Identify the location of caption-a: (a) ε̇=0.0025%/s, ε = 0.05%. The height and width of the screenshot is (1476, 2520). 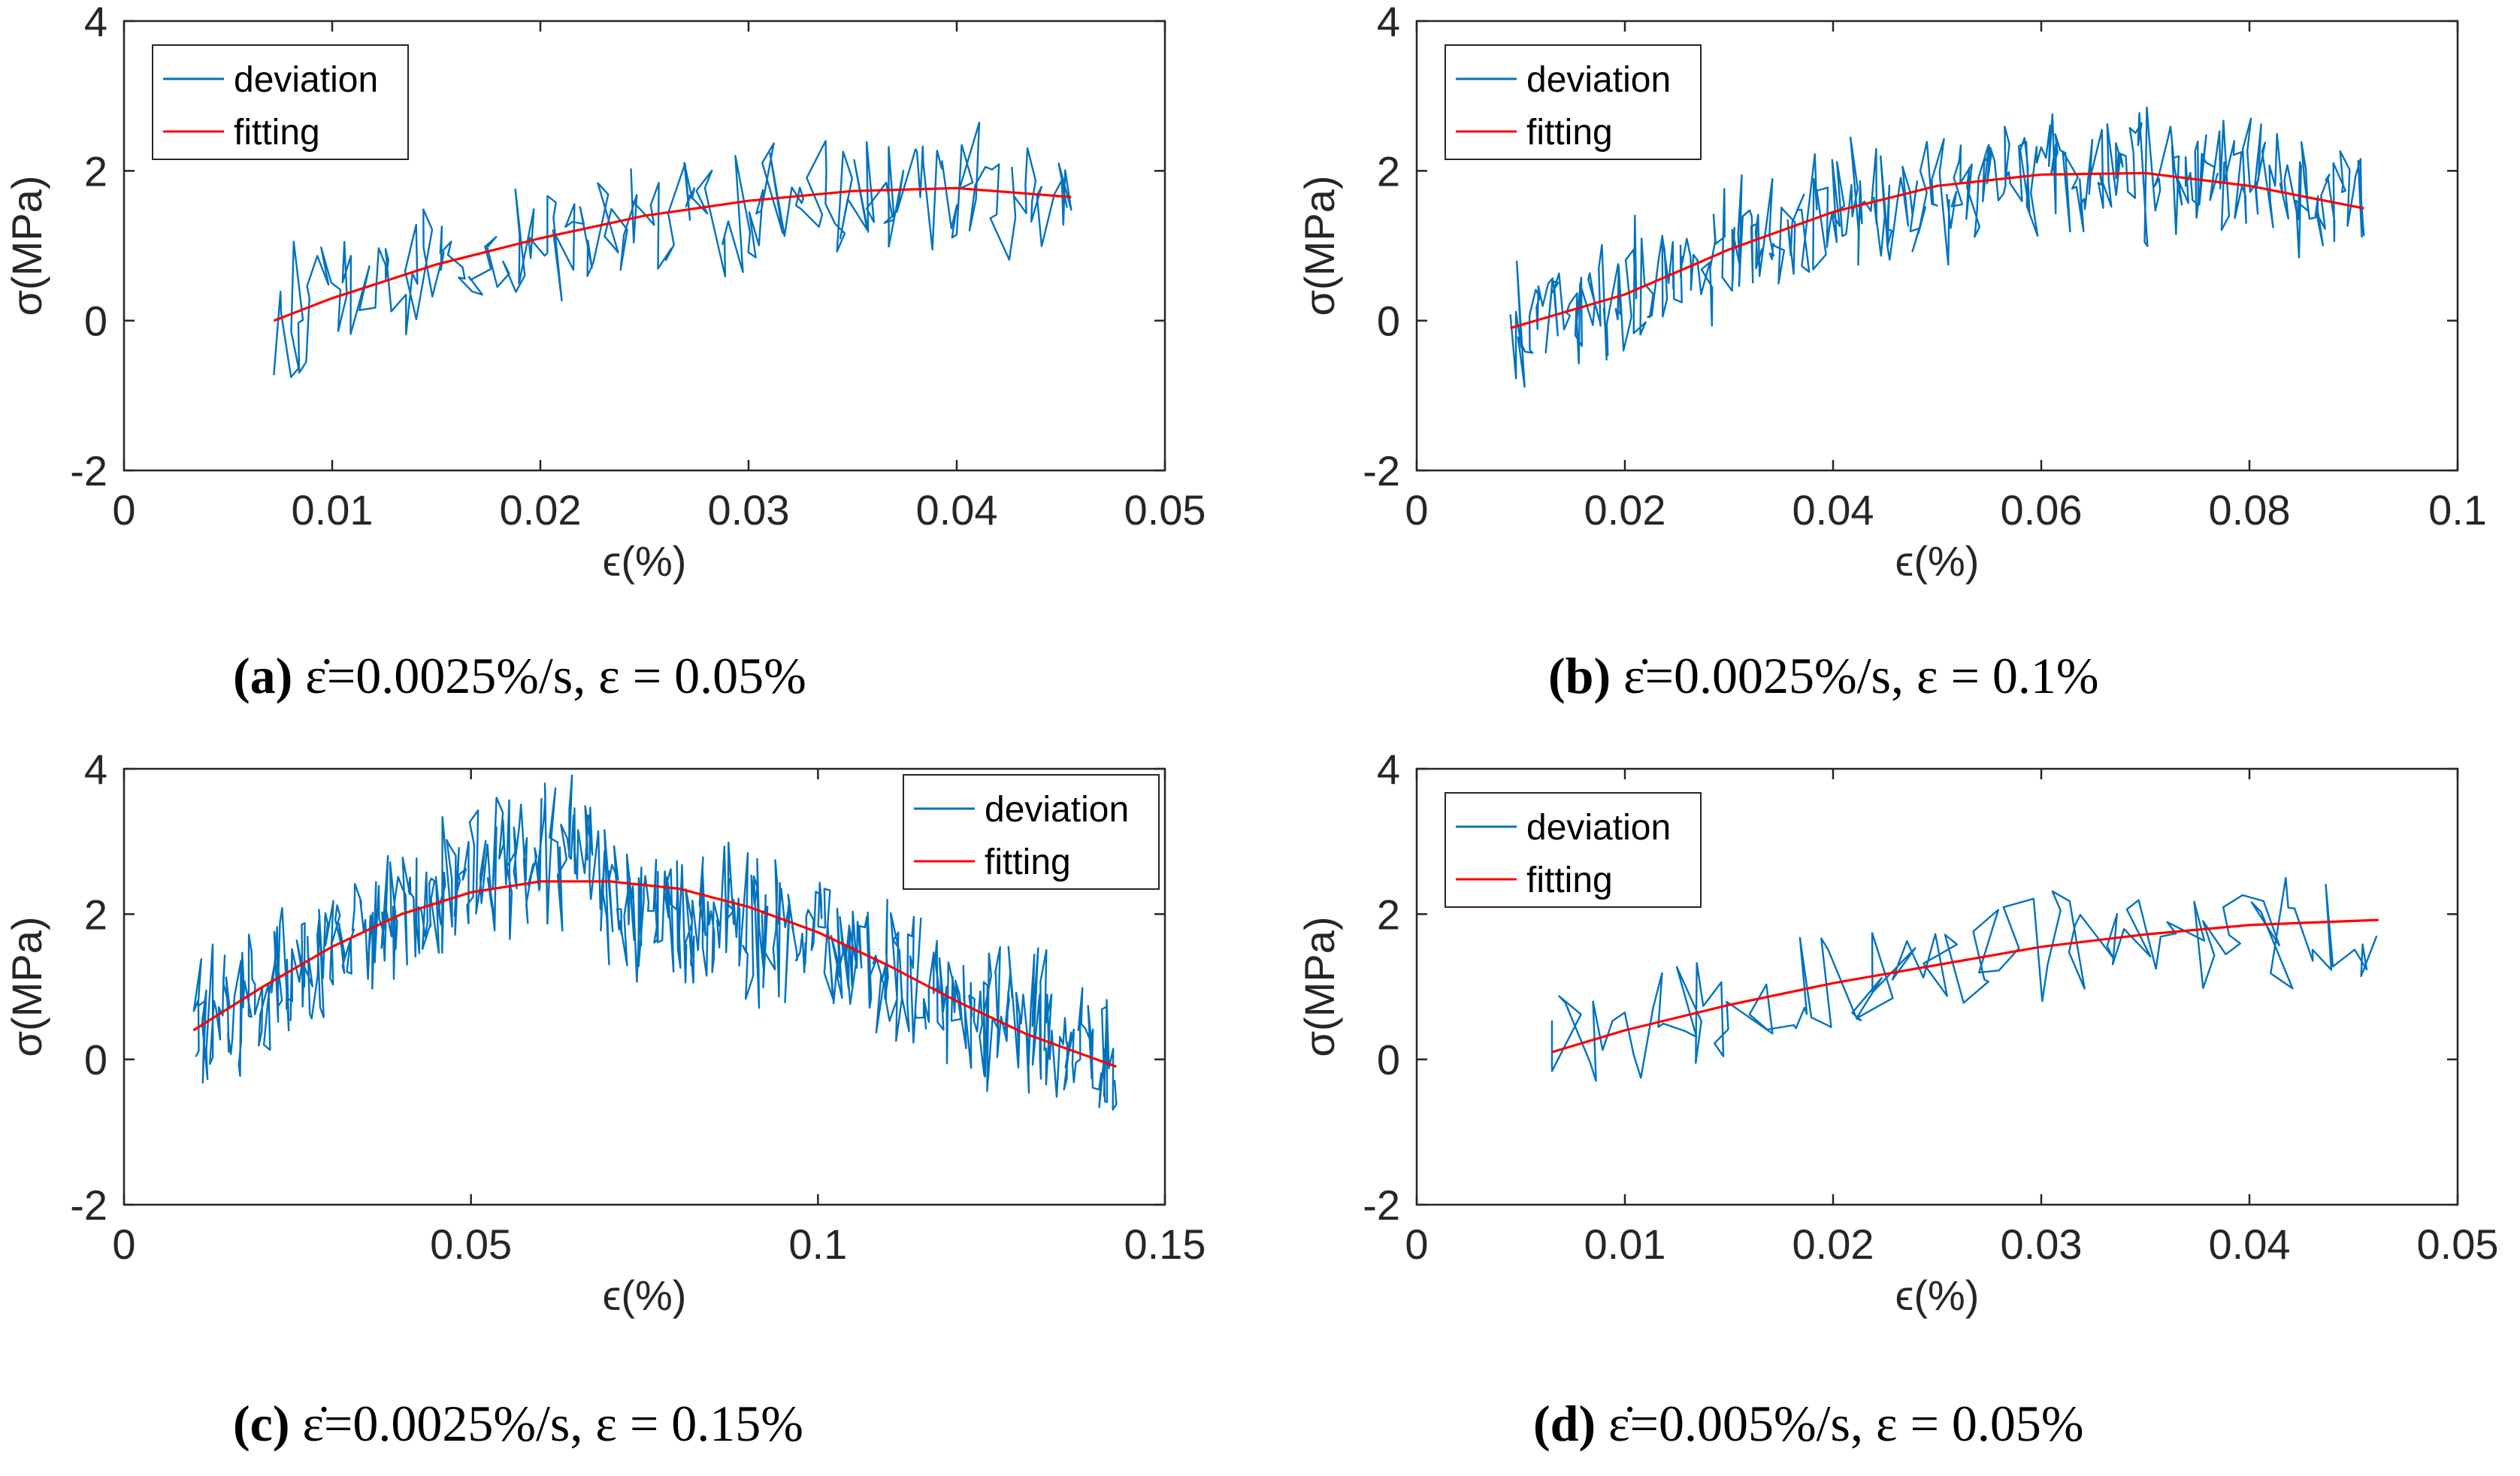
(519, 676).